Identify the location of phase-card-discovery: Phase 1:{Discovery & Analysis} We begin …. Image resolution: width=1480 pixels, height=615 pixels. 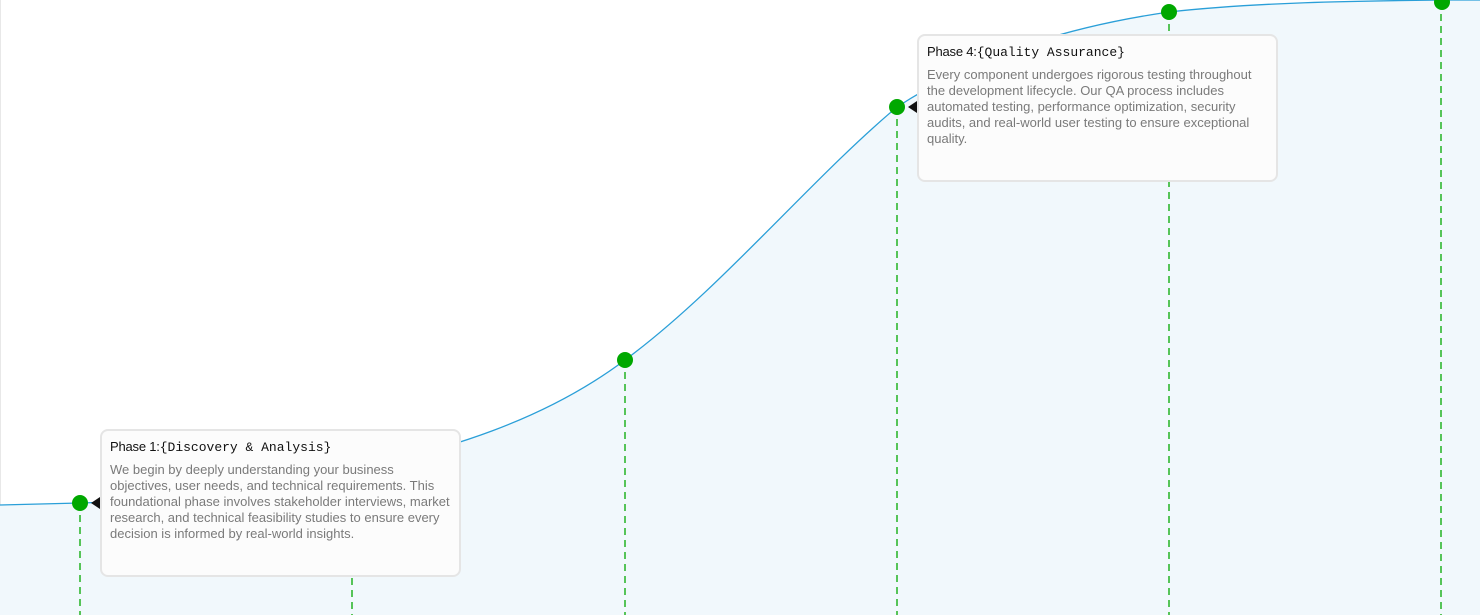
(280, 503).